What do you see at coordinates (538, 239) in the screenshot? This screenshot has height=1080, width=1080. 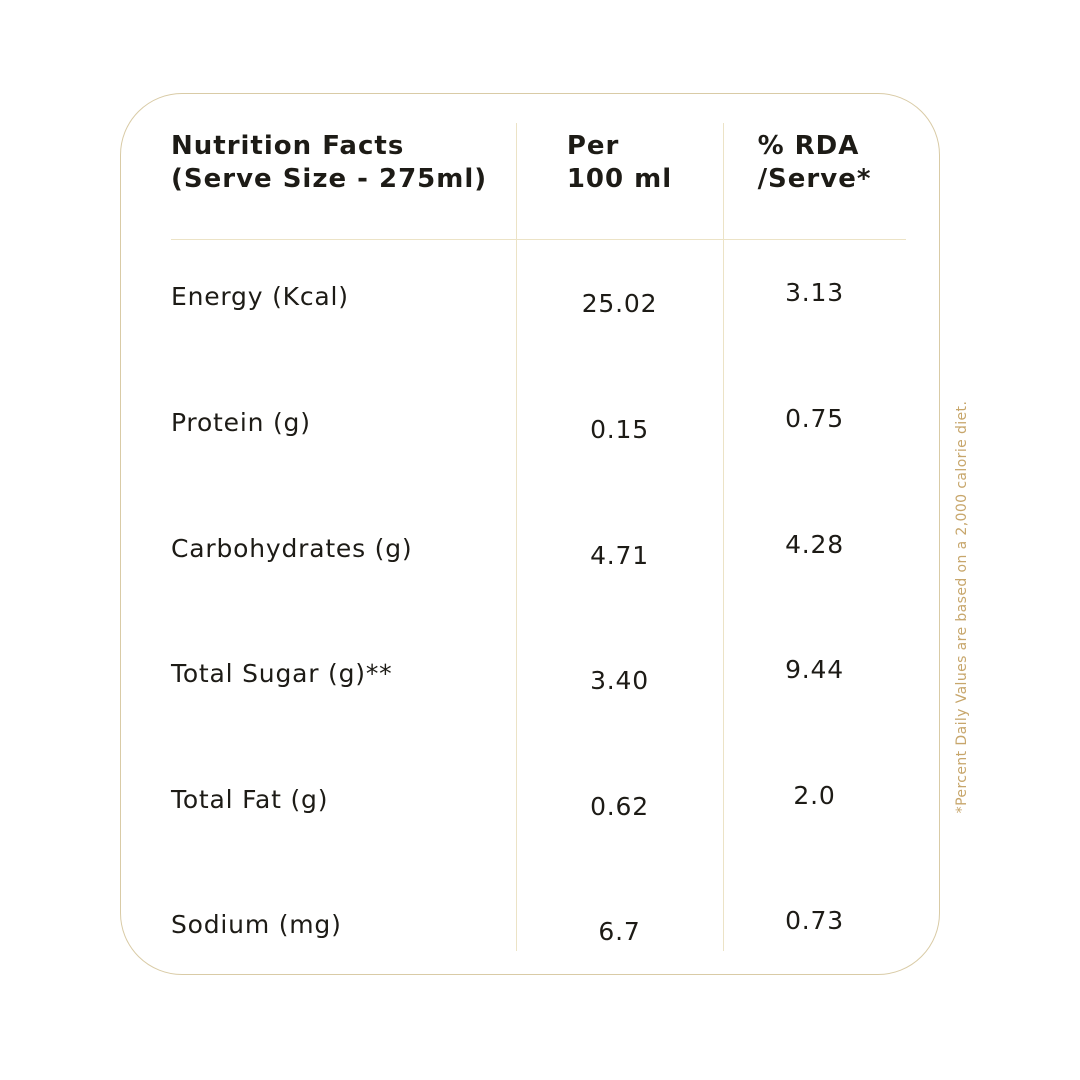 I see `header-divider` at bounding box center [538, 239].